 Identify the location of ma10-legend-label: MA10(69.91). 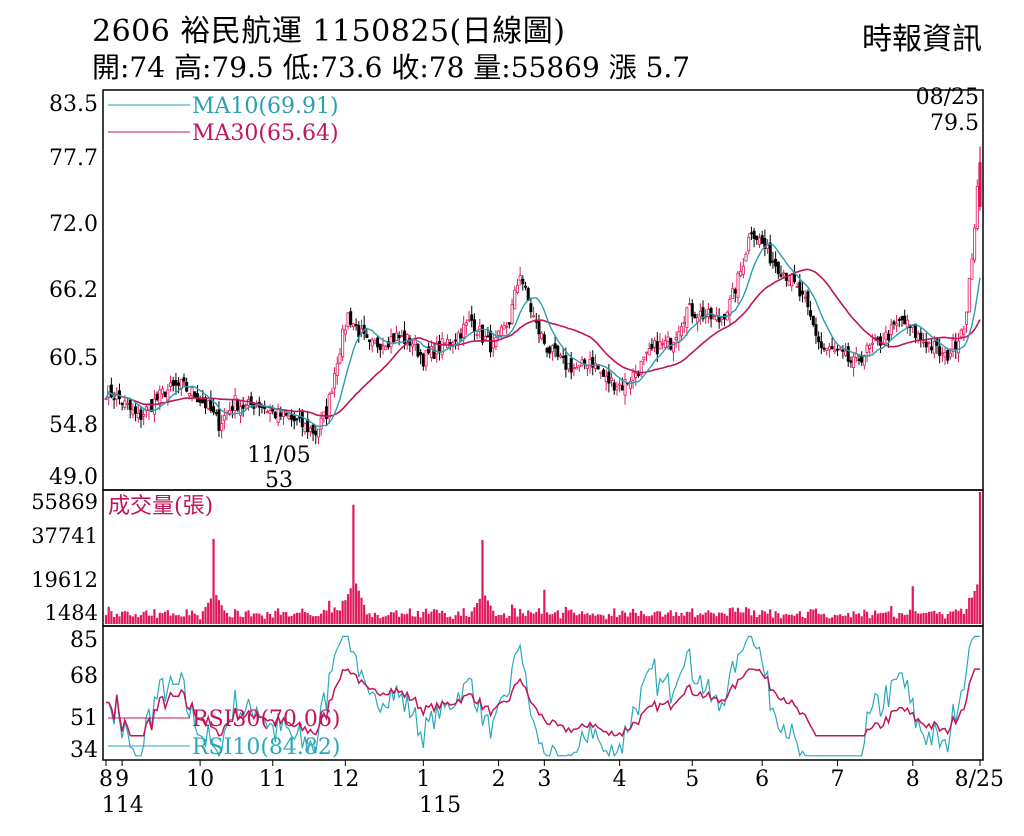
(265, 106).